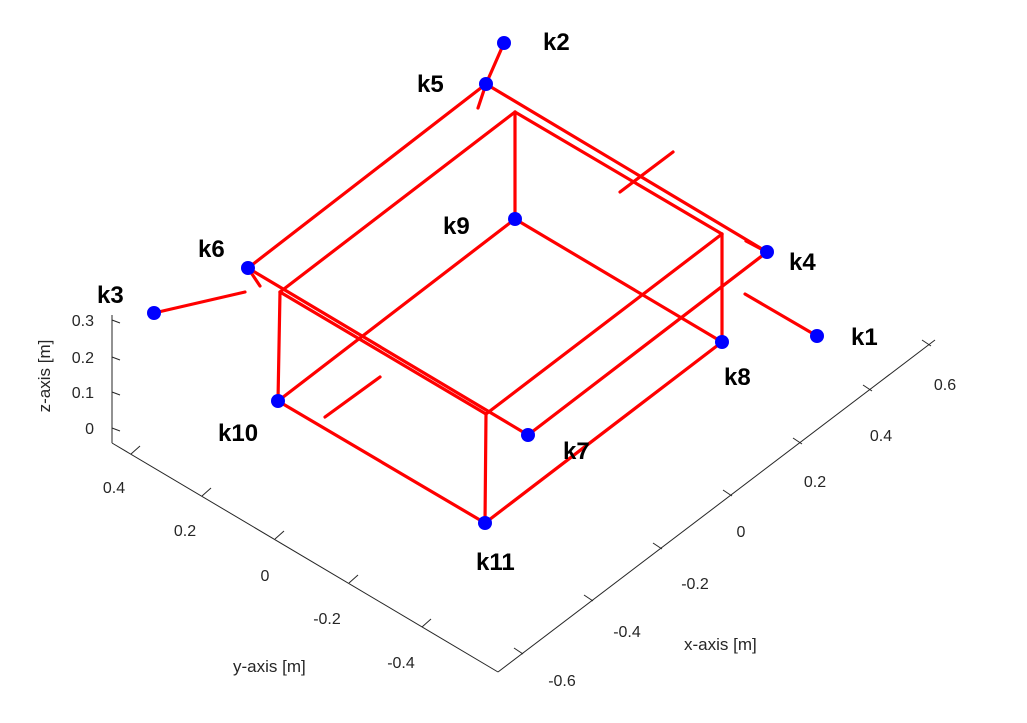  Describe the element at coordinates (802, 262) in the screenshot. I see `node-k4-label: k4` at that location.